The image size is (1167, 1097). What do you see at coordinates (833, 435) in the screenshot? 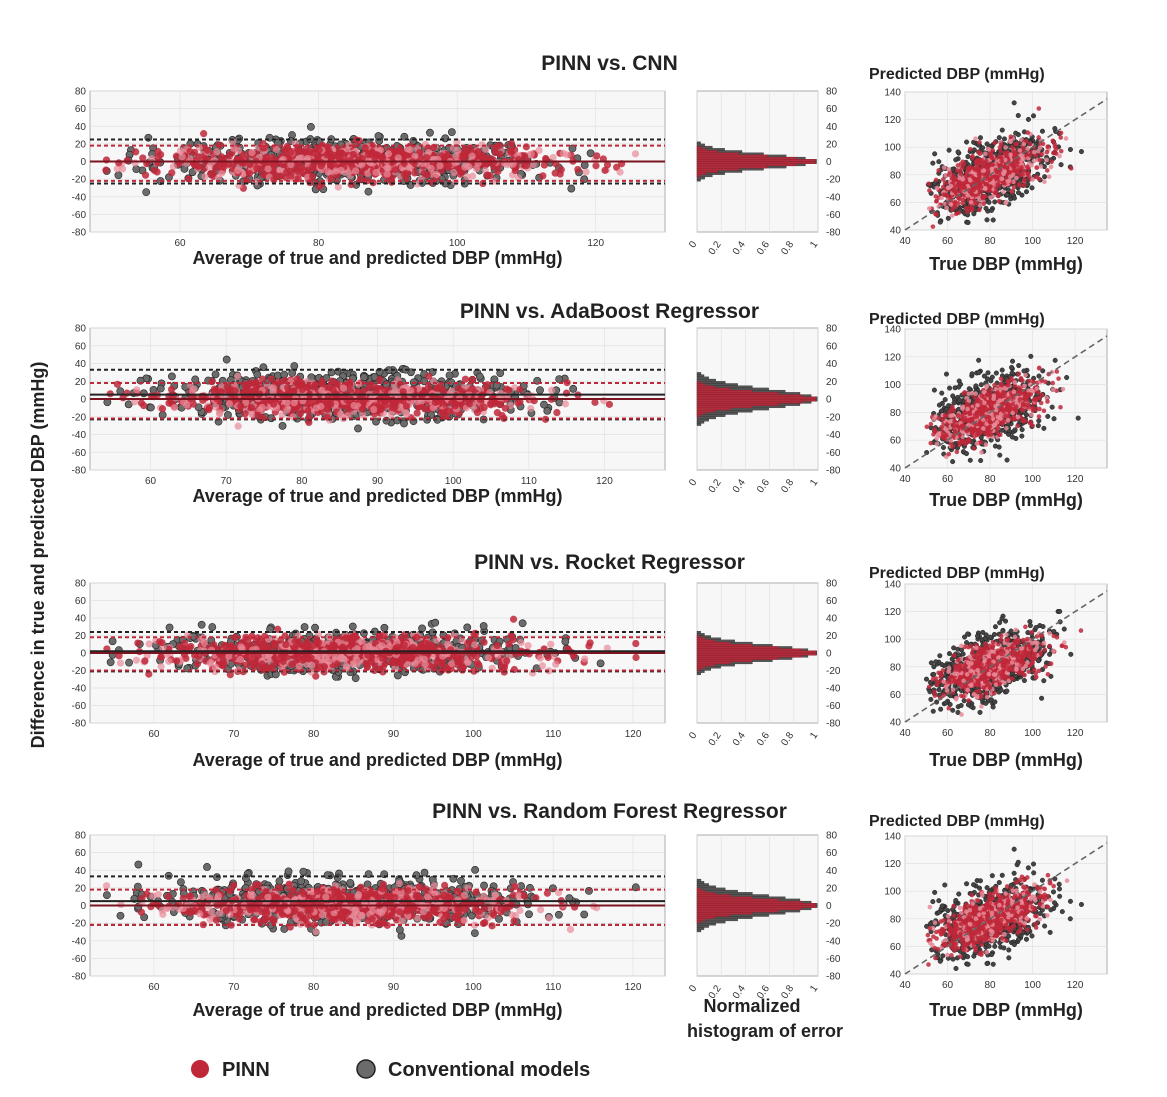
I see `hist-ytick-label: -40` at bounding box center [833, 435].